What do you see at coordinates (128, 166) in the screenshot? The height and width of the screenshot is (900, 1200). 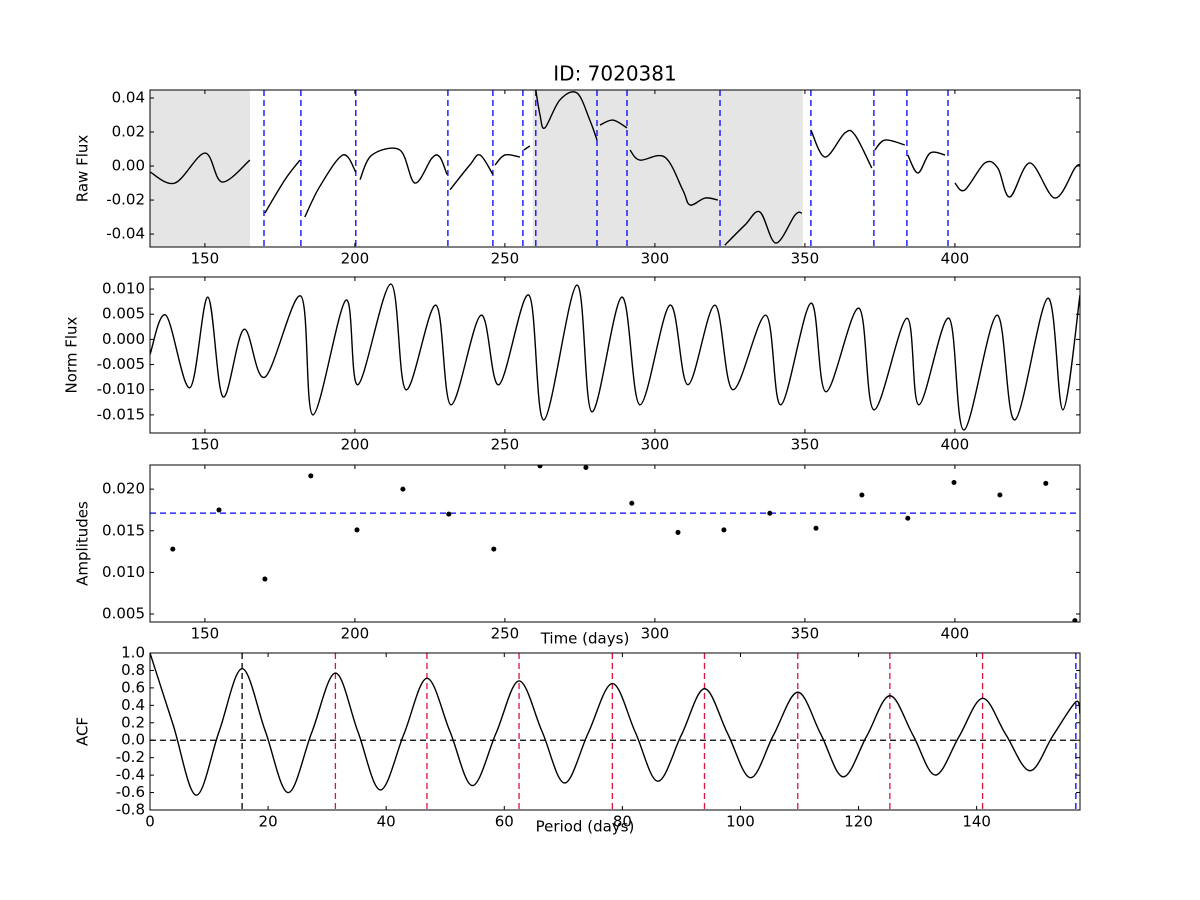 I see `y-tick-label: 0.00` at bounding box center [128, 166].